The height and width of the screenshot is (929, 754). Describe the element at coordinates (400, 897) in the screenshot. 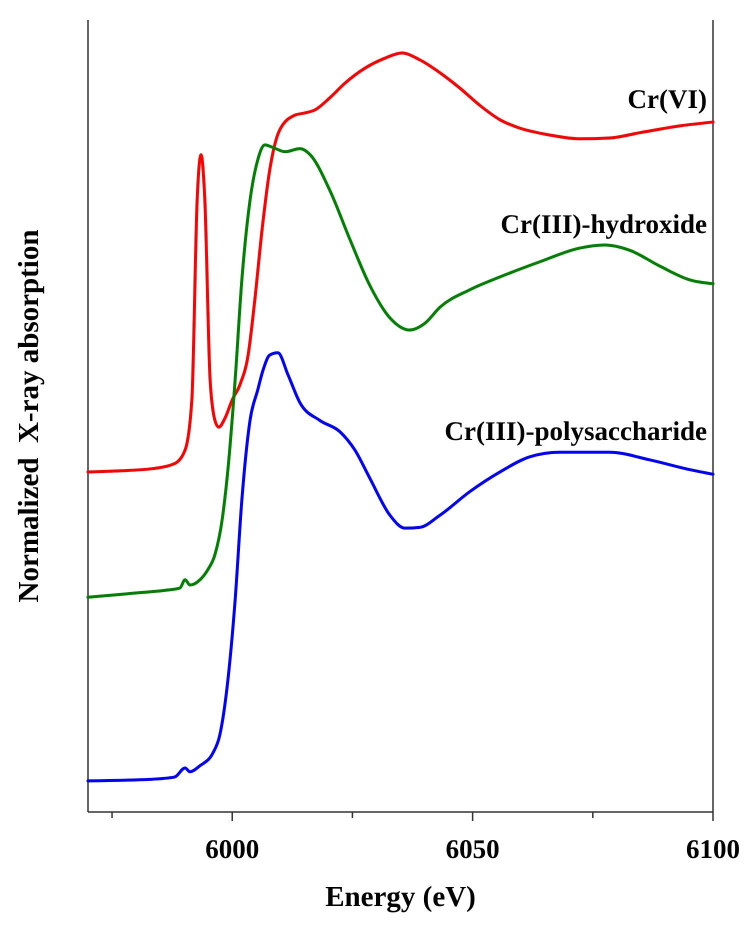

I see `x-axis-title: Energy (eV)` at that location.